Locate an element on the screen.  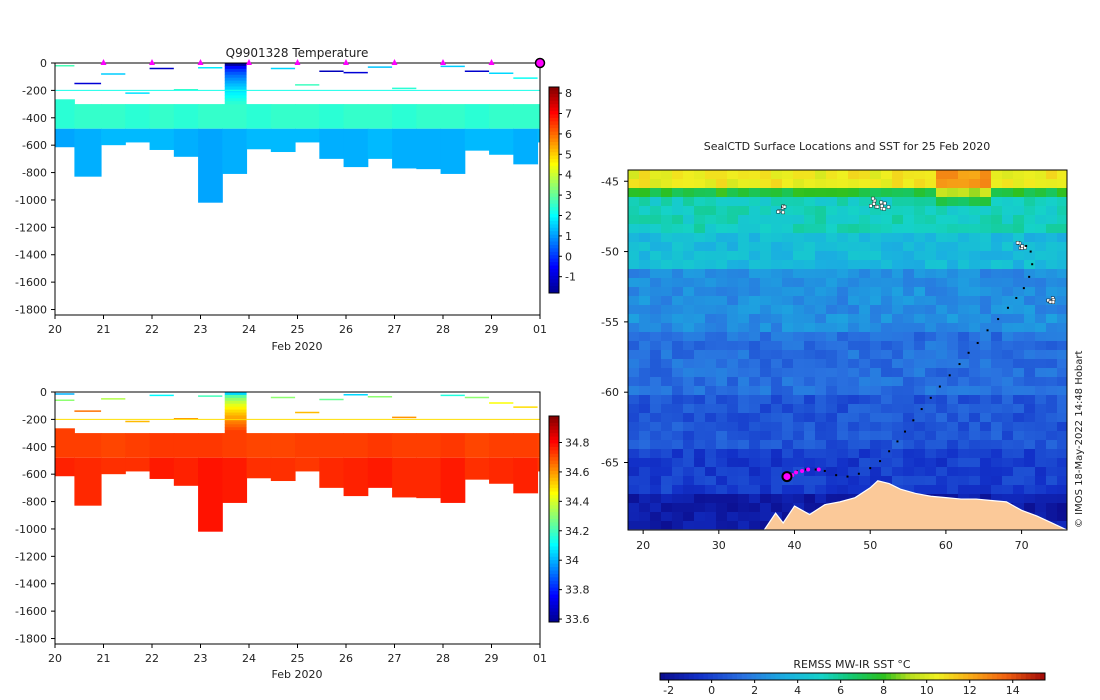
temp-colorbar-tick-label: 2 is located at coordinates (568, 215).